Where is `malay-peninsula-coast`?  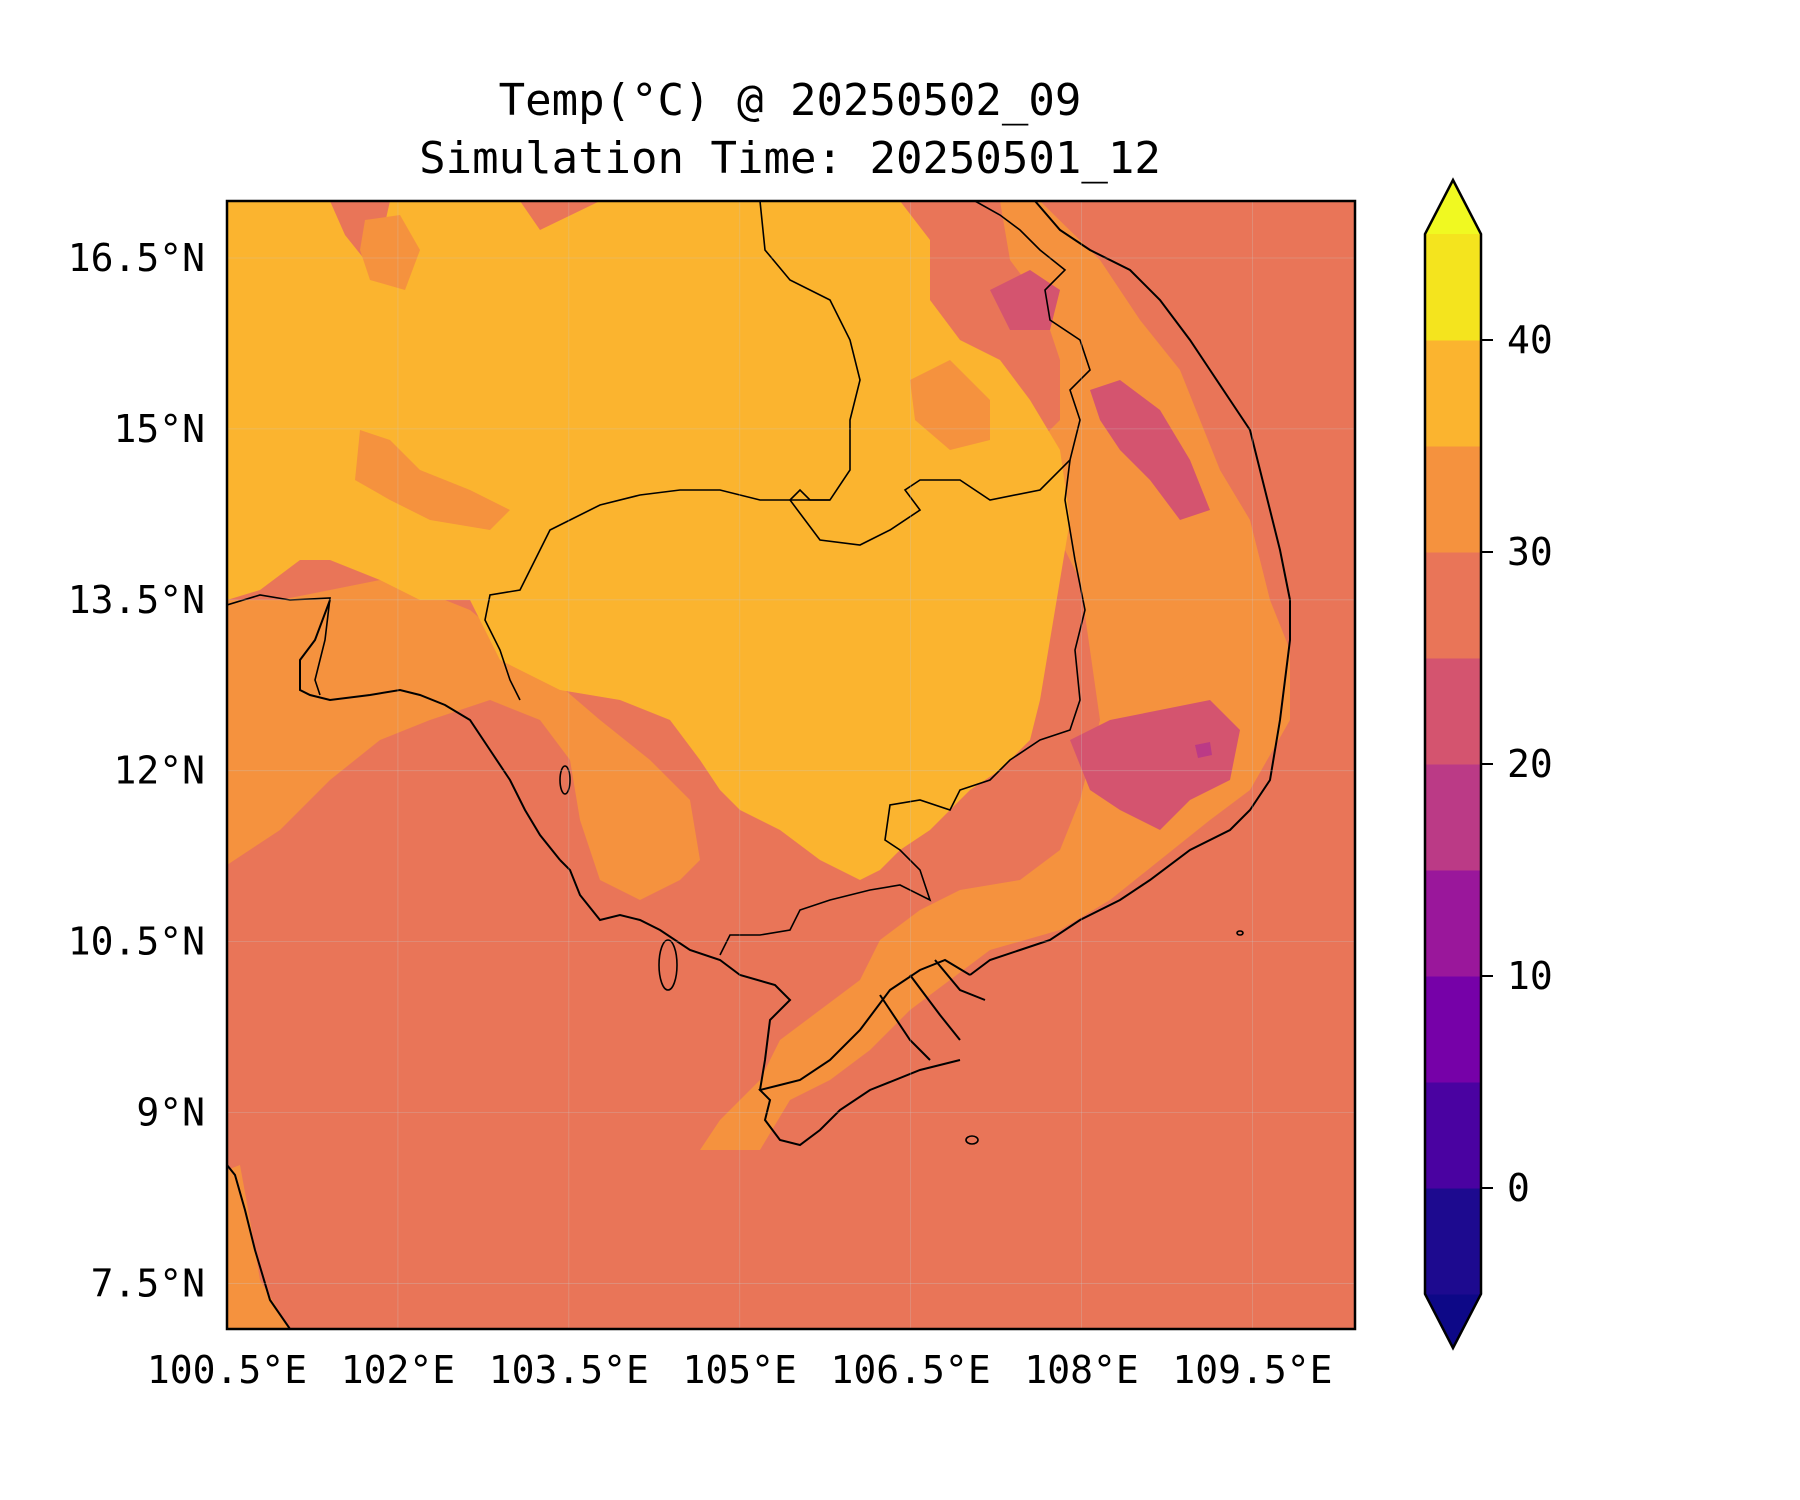
malay-peninsula-coast is located at coordinates (259, 1246).